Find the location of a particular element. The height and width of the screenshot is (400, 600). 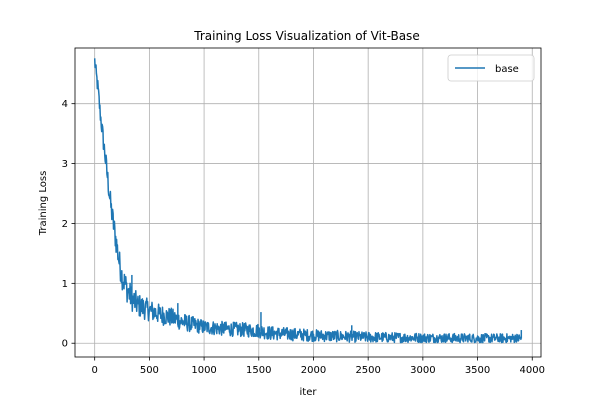

x-tick-label: 2000 is located at coordinates (313, 370).